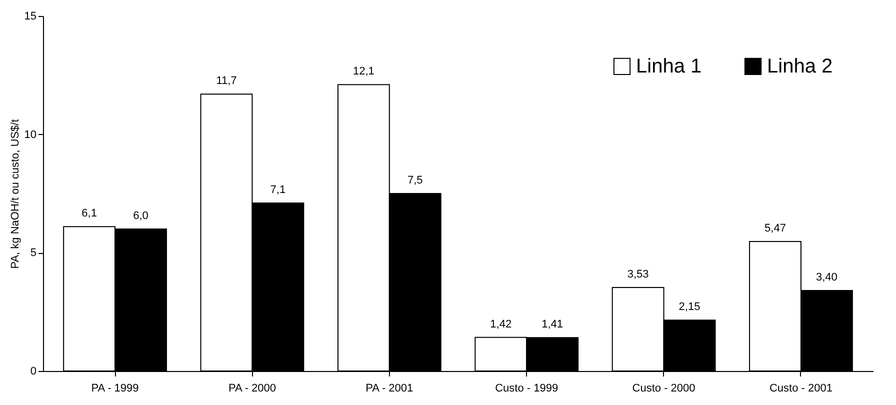  Describe the element at coordinates (669, 66) in the screenshot. I see `legend-label: Linha 1` at that location.